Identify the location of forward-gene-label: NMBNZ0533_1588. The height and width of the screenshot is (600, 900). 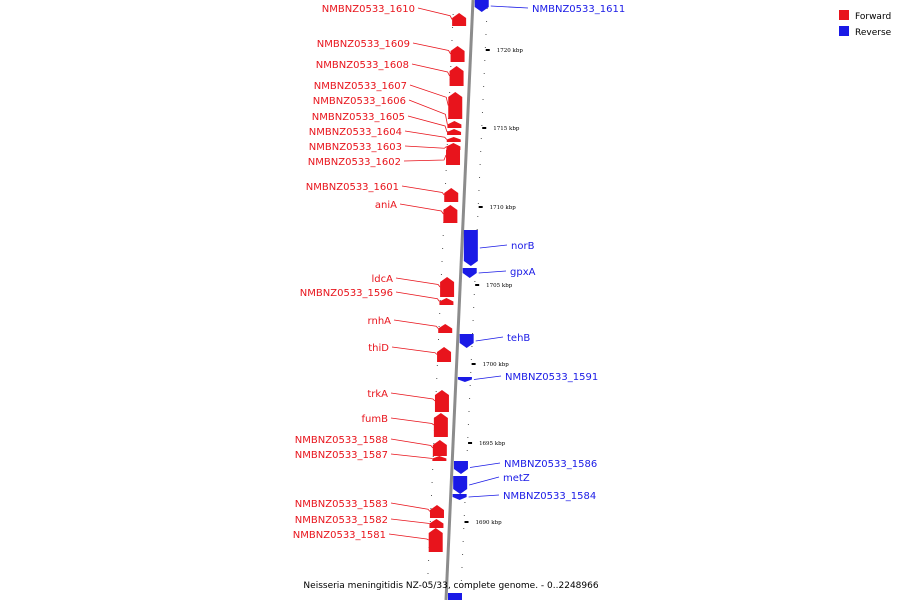
(341, 440).